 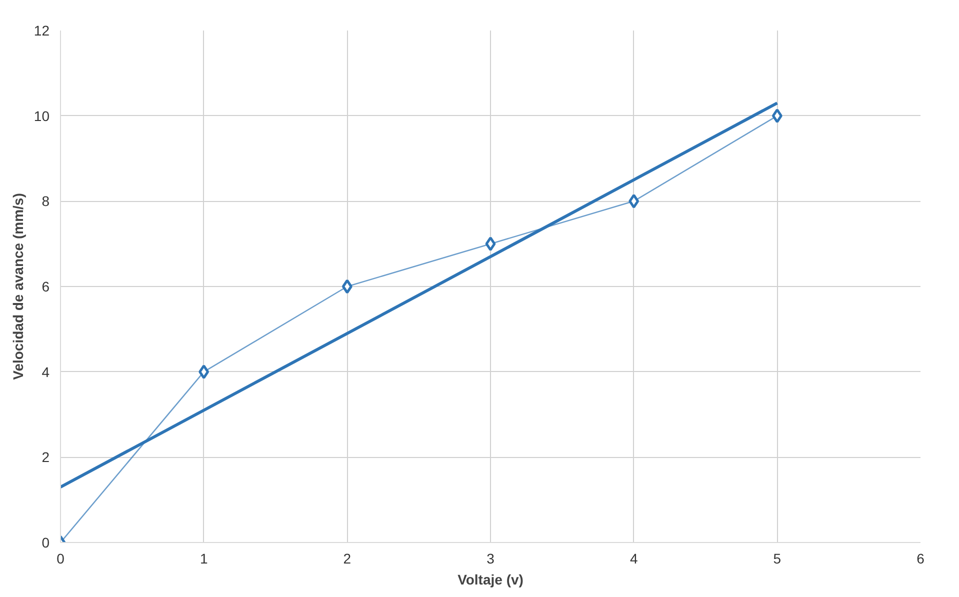 What do you see at coordinates (46, 542) in the screenshot?
I see `y-tick-label: 0` at bounding box center [46, 542].